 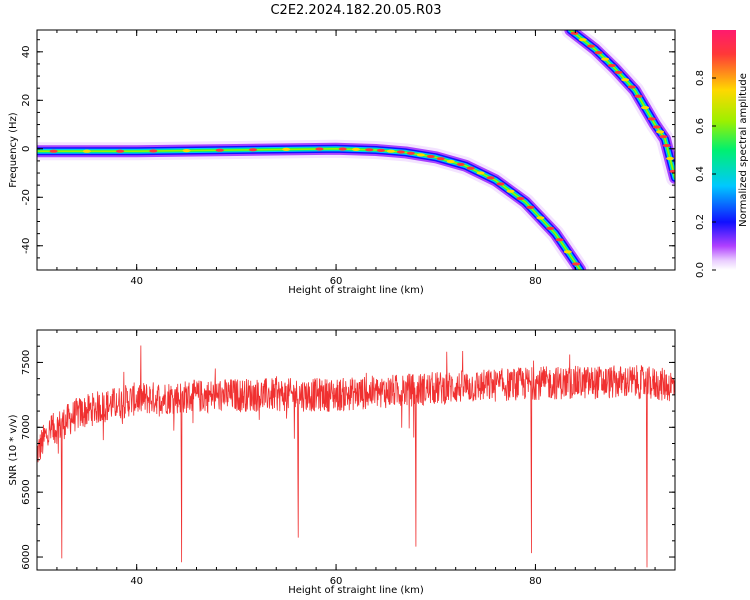 What do you see at coordinates (26, 100) in the screenshot?
I see `spectrogram-ytick-label: 20` at bounding box center [26, 100].